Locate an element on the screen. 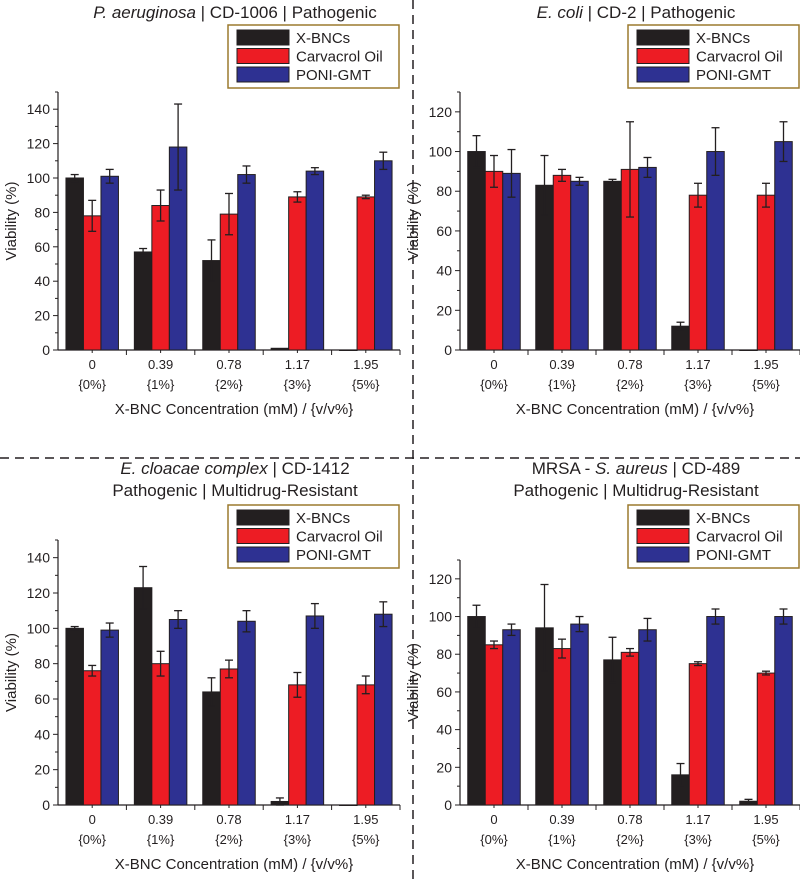 This screenshot has width=800, height=883. title-segment: | CD-1006 | Pathogenic is located at coordinates (286, 12).